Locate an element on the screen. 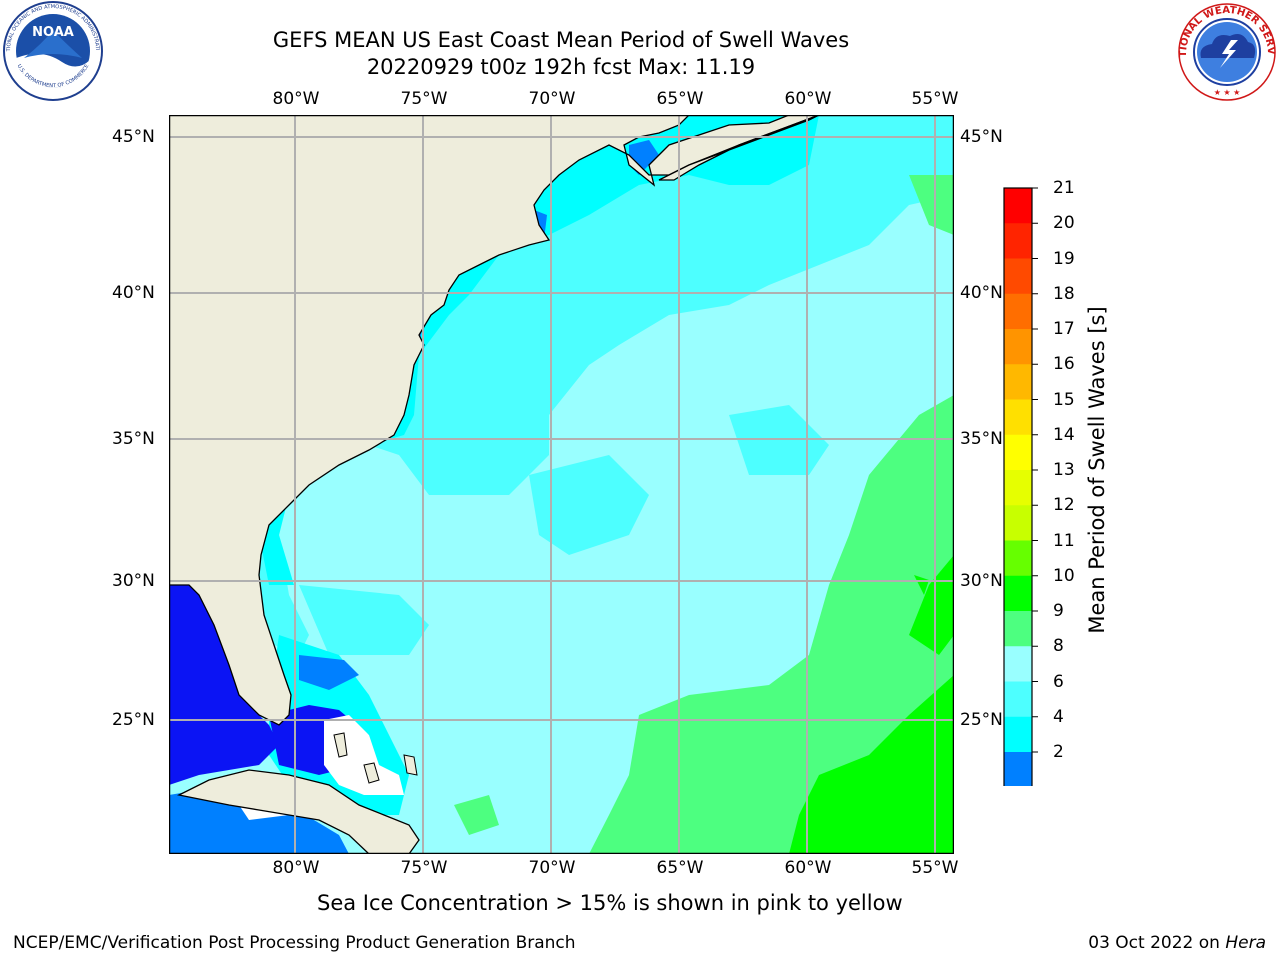 Image resolution: width=1280 pixels, height=960 pixels. colorbar-label: Mean Period of Swell Waves [s] is located at coordinates (1097, 470).